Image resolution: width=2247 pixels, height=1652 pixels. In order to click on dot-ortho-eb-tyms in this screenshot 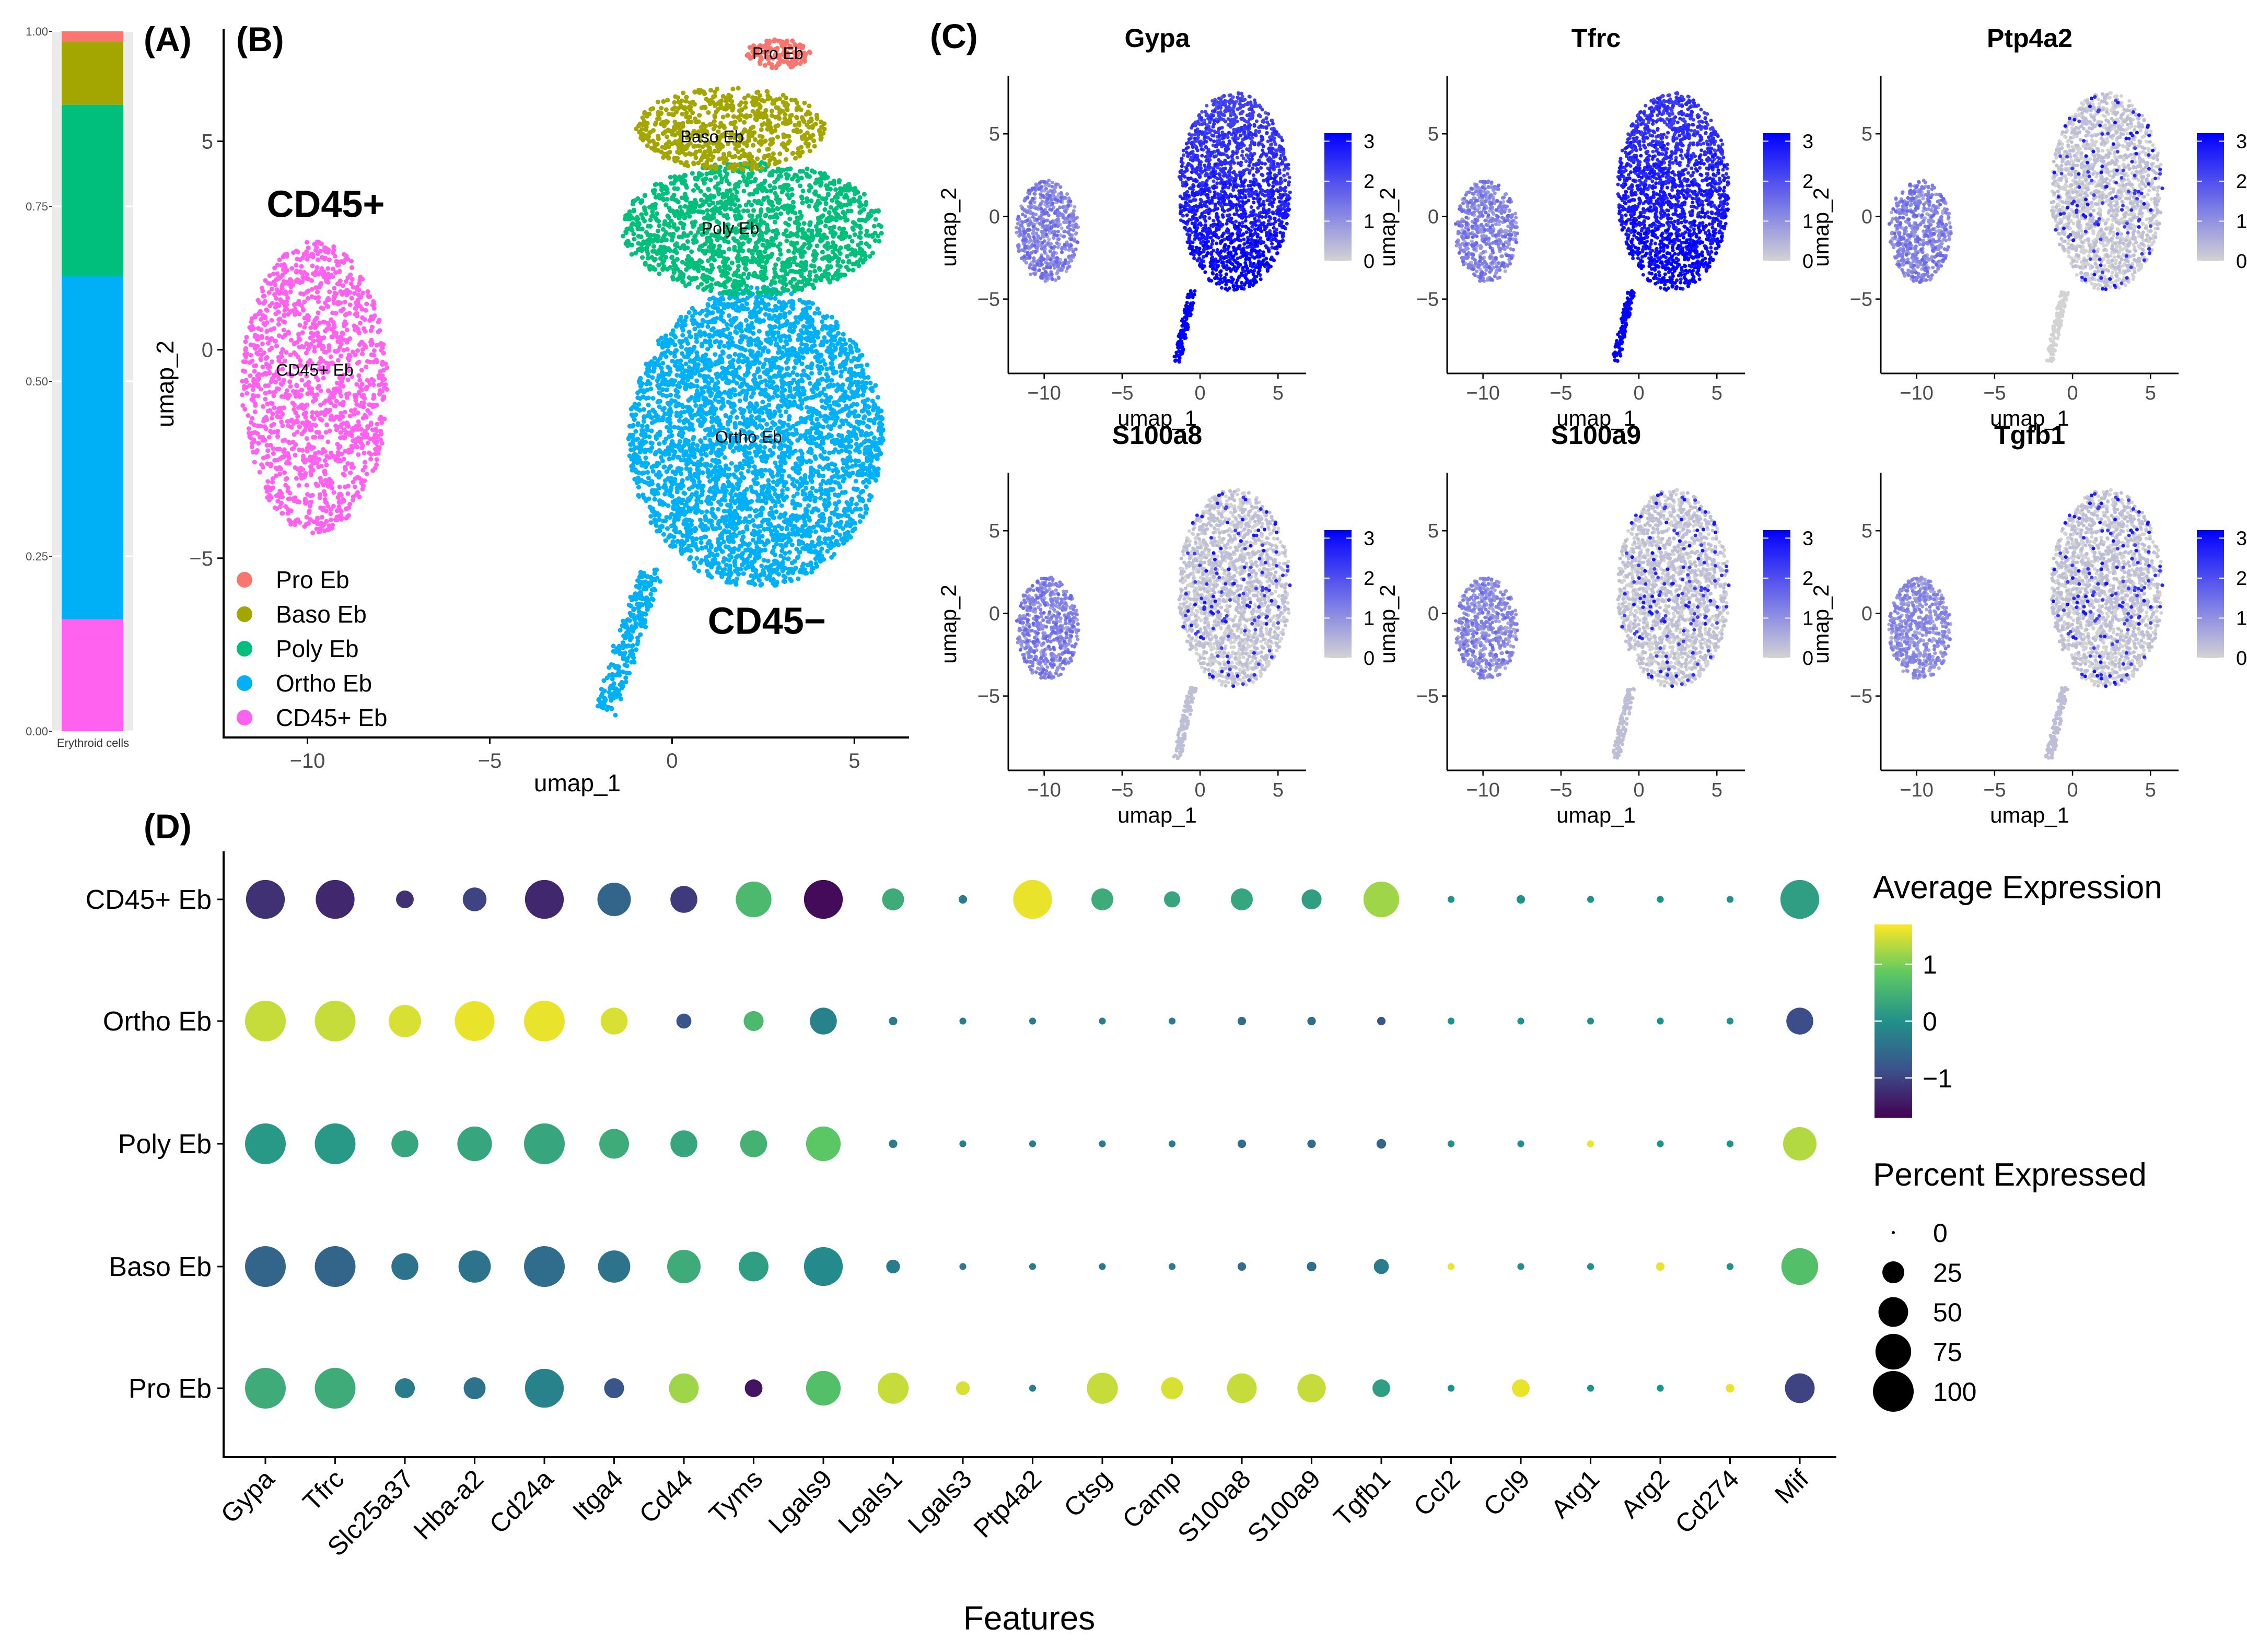, I will do `click(753, 1022)`.